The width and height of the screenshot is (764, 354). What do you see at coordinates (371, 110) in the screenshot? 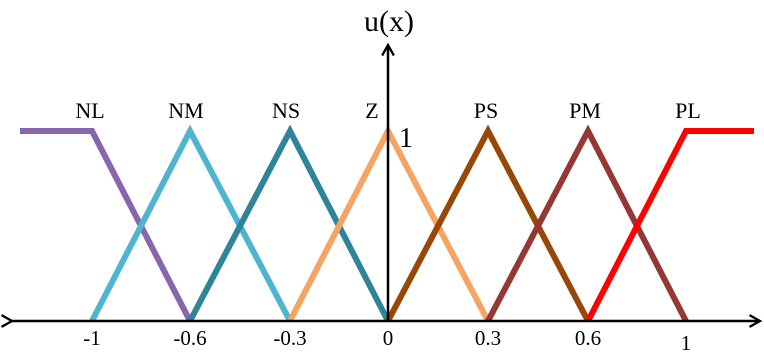
I see `set-label-z: Z` at bounding box center [371, 110].